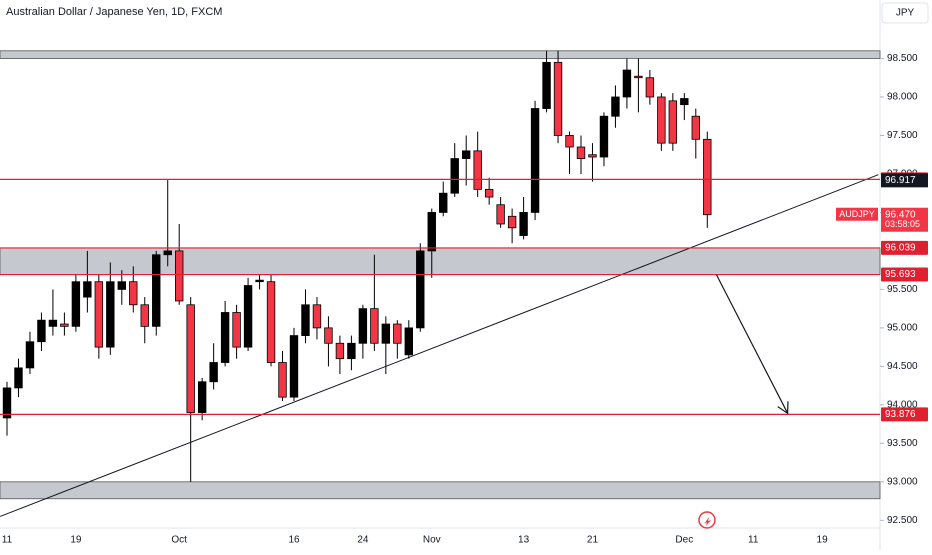 The height and width of the screenshot is (555, 932). I want to click on arrow-head, so click(783, 408).